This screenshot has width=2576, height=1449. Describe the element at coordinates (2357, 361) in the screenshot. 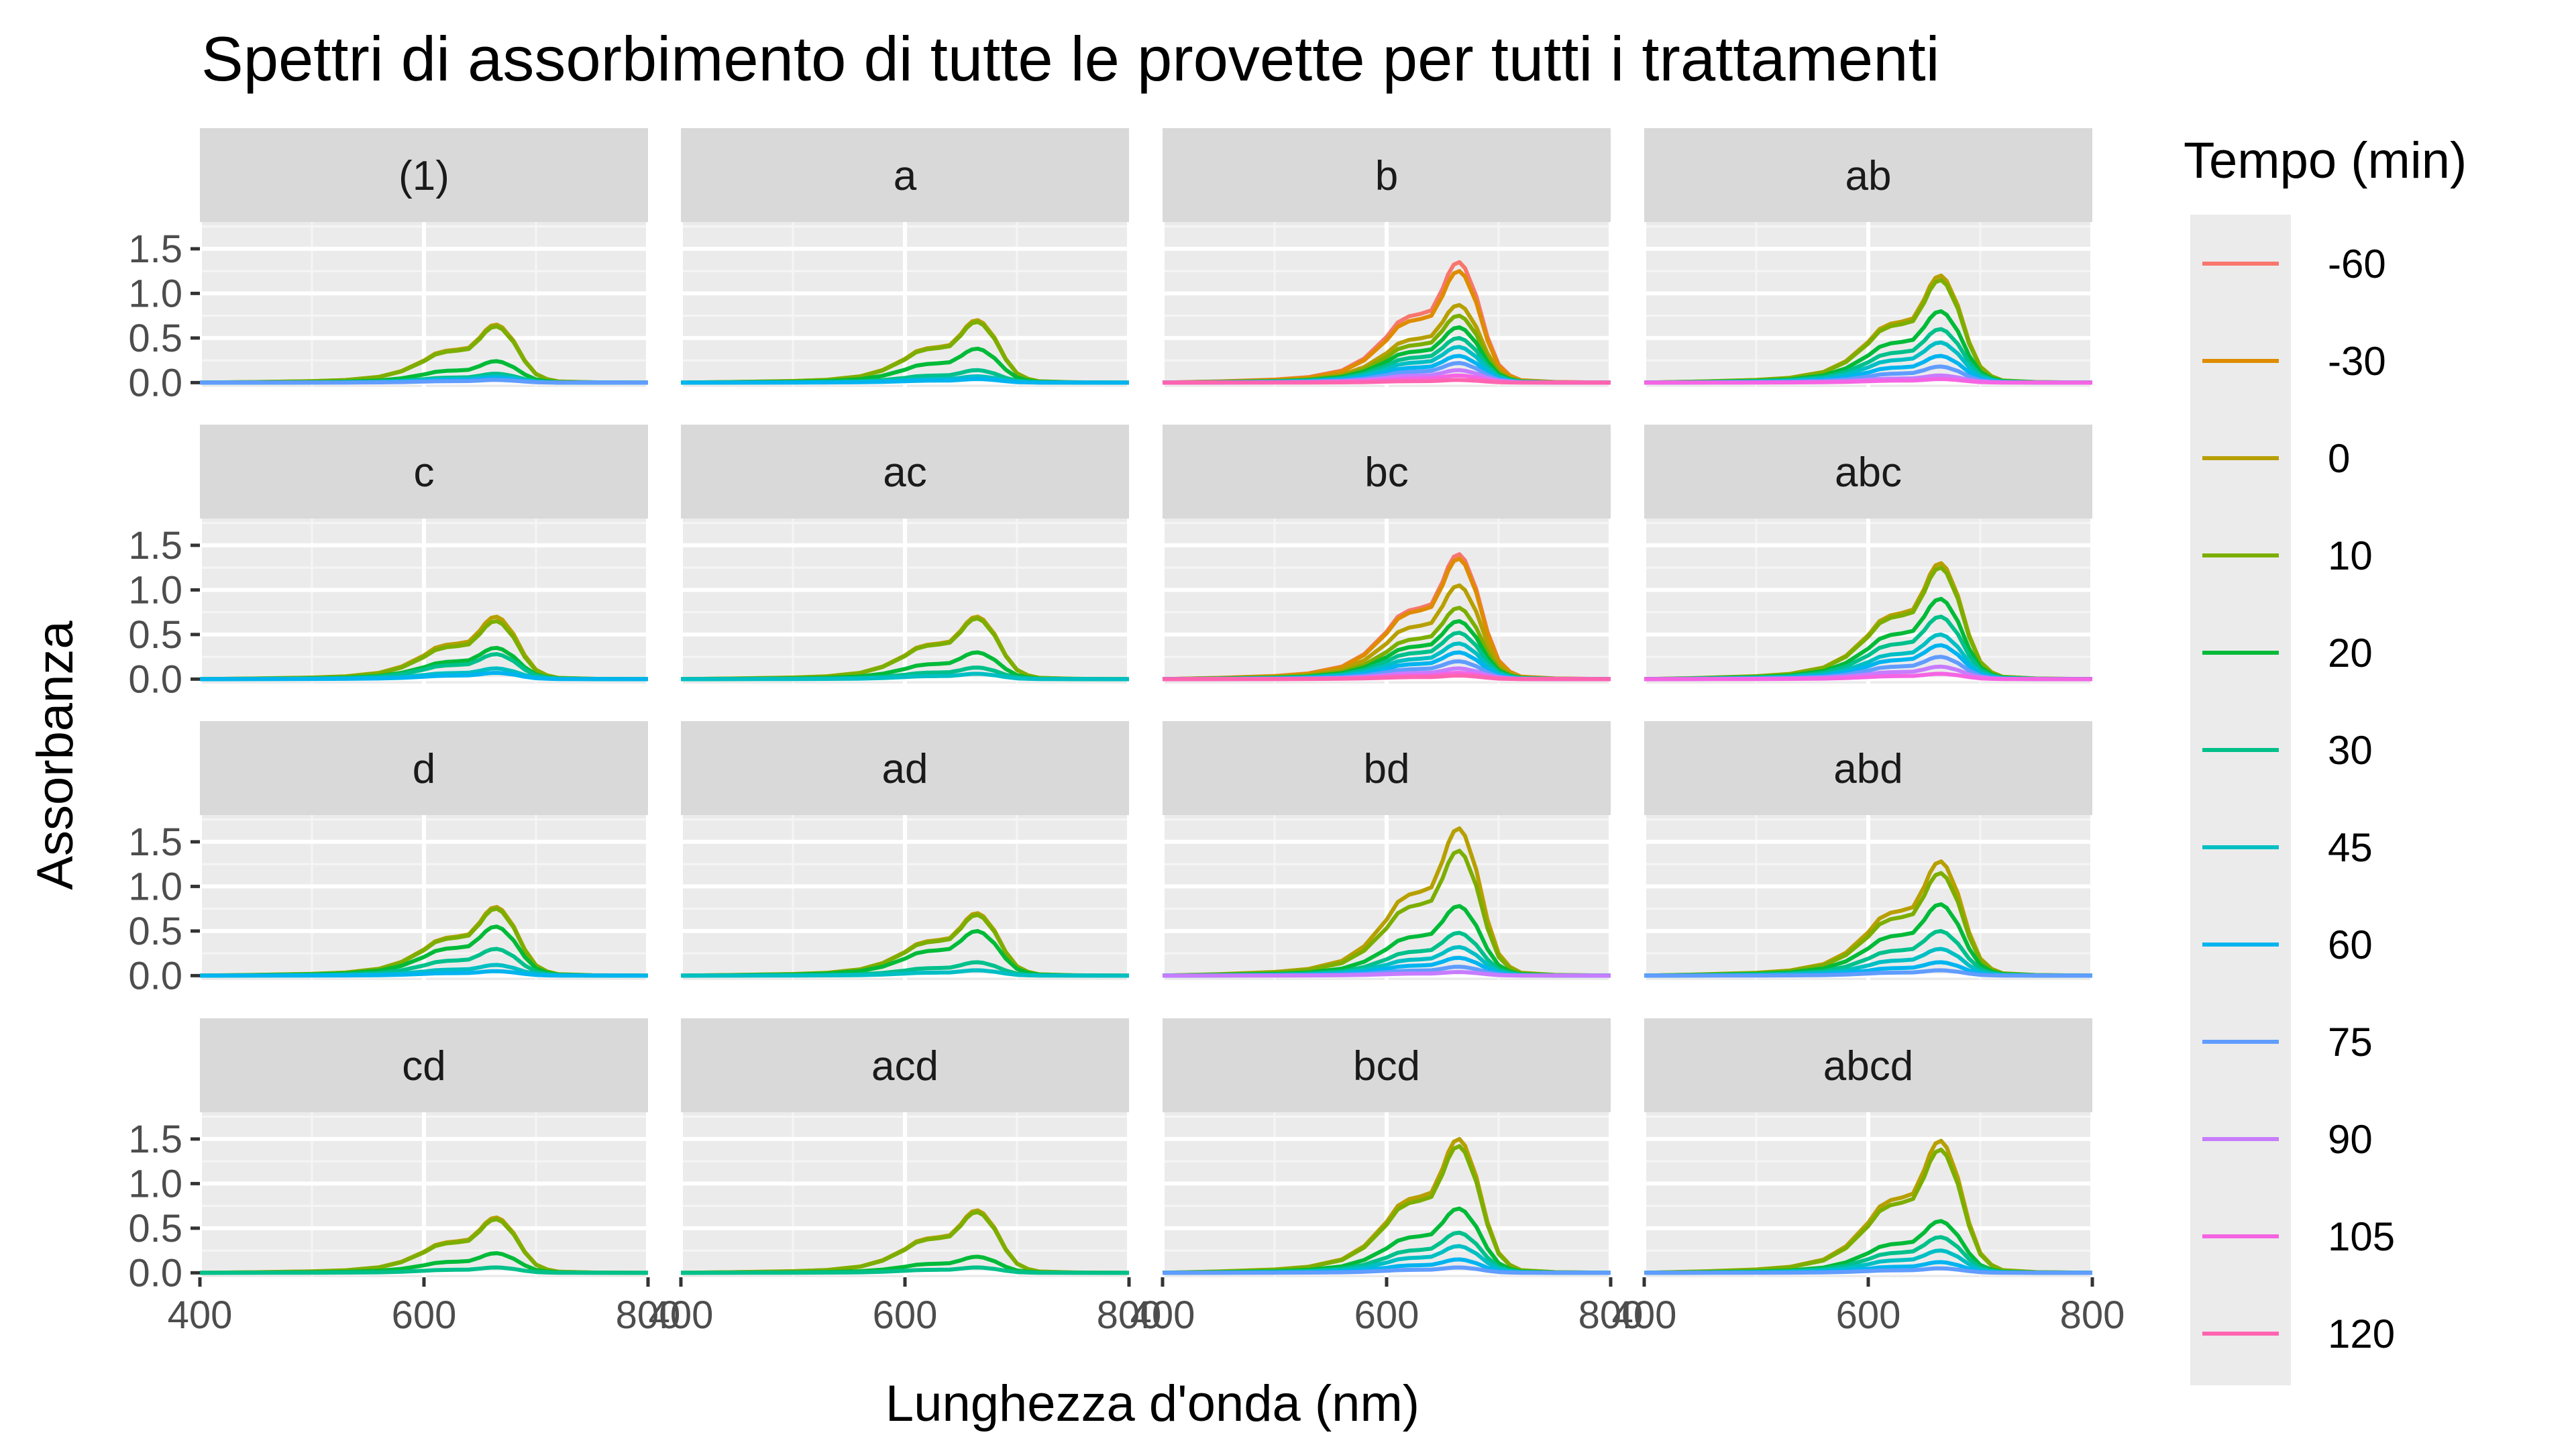

I see `legend-label: -30` at that location.